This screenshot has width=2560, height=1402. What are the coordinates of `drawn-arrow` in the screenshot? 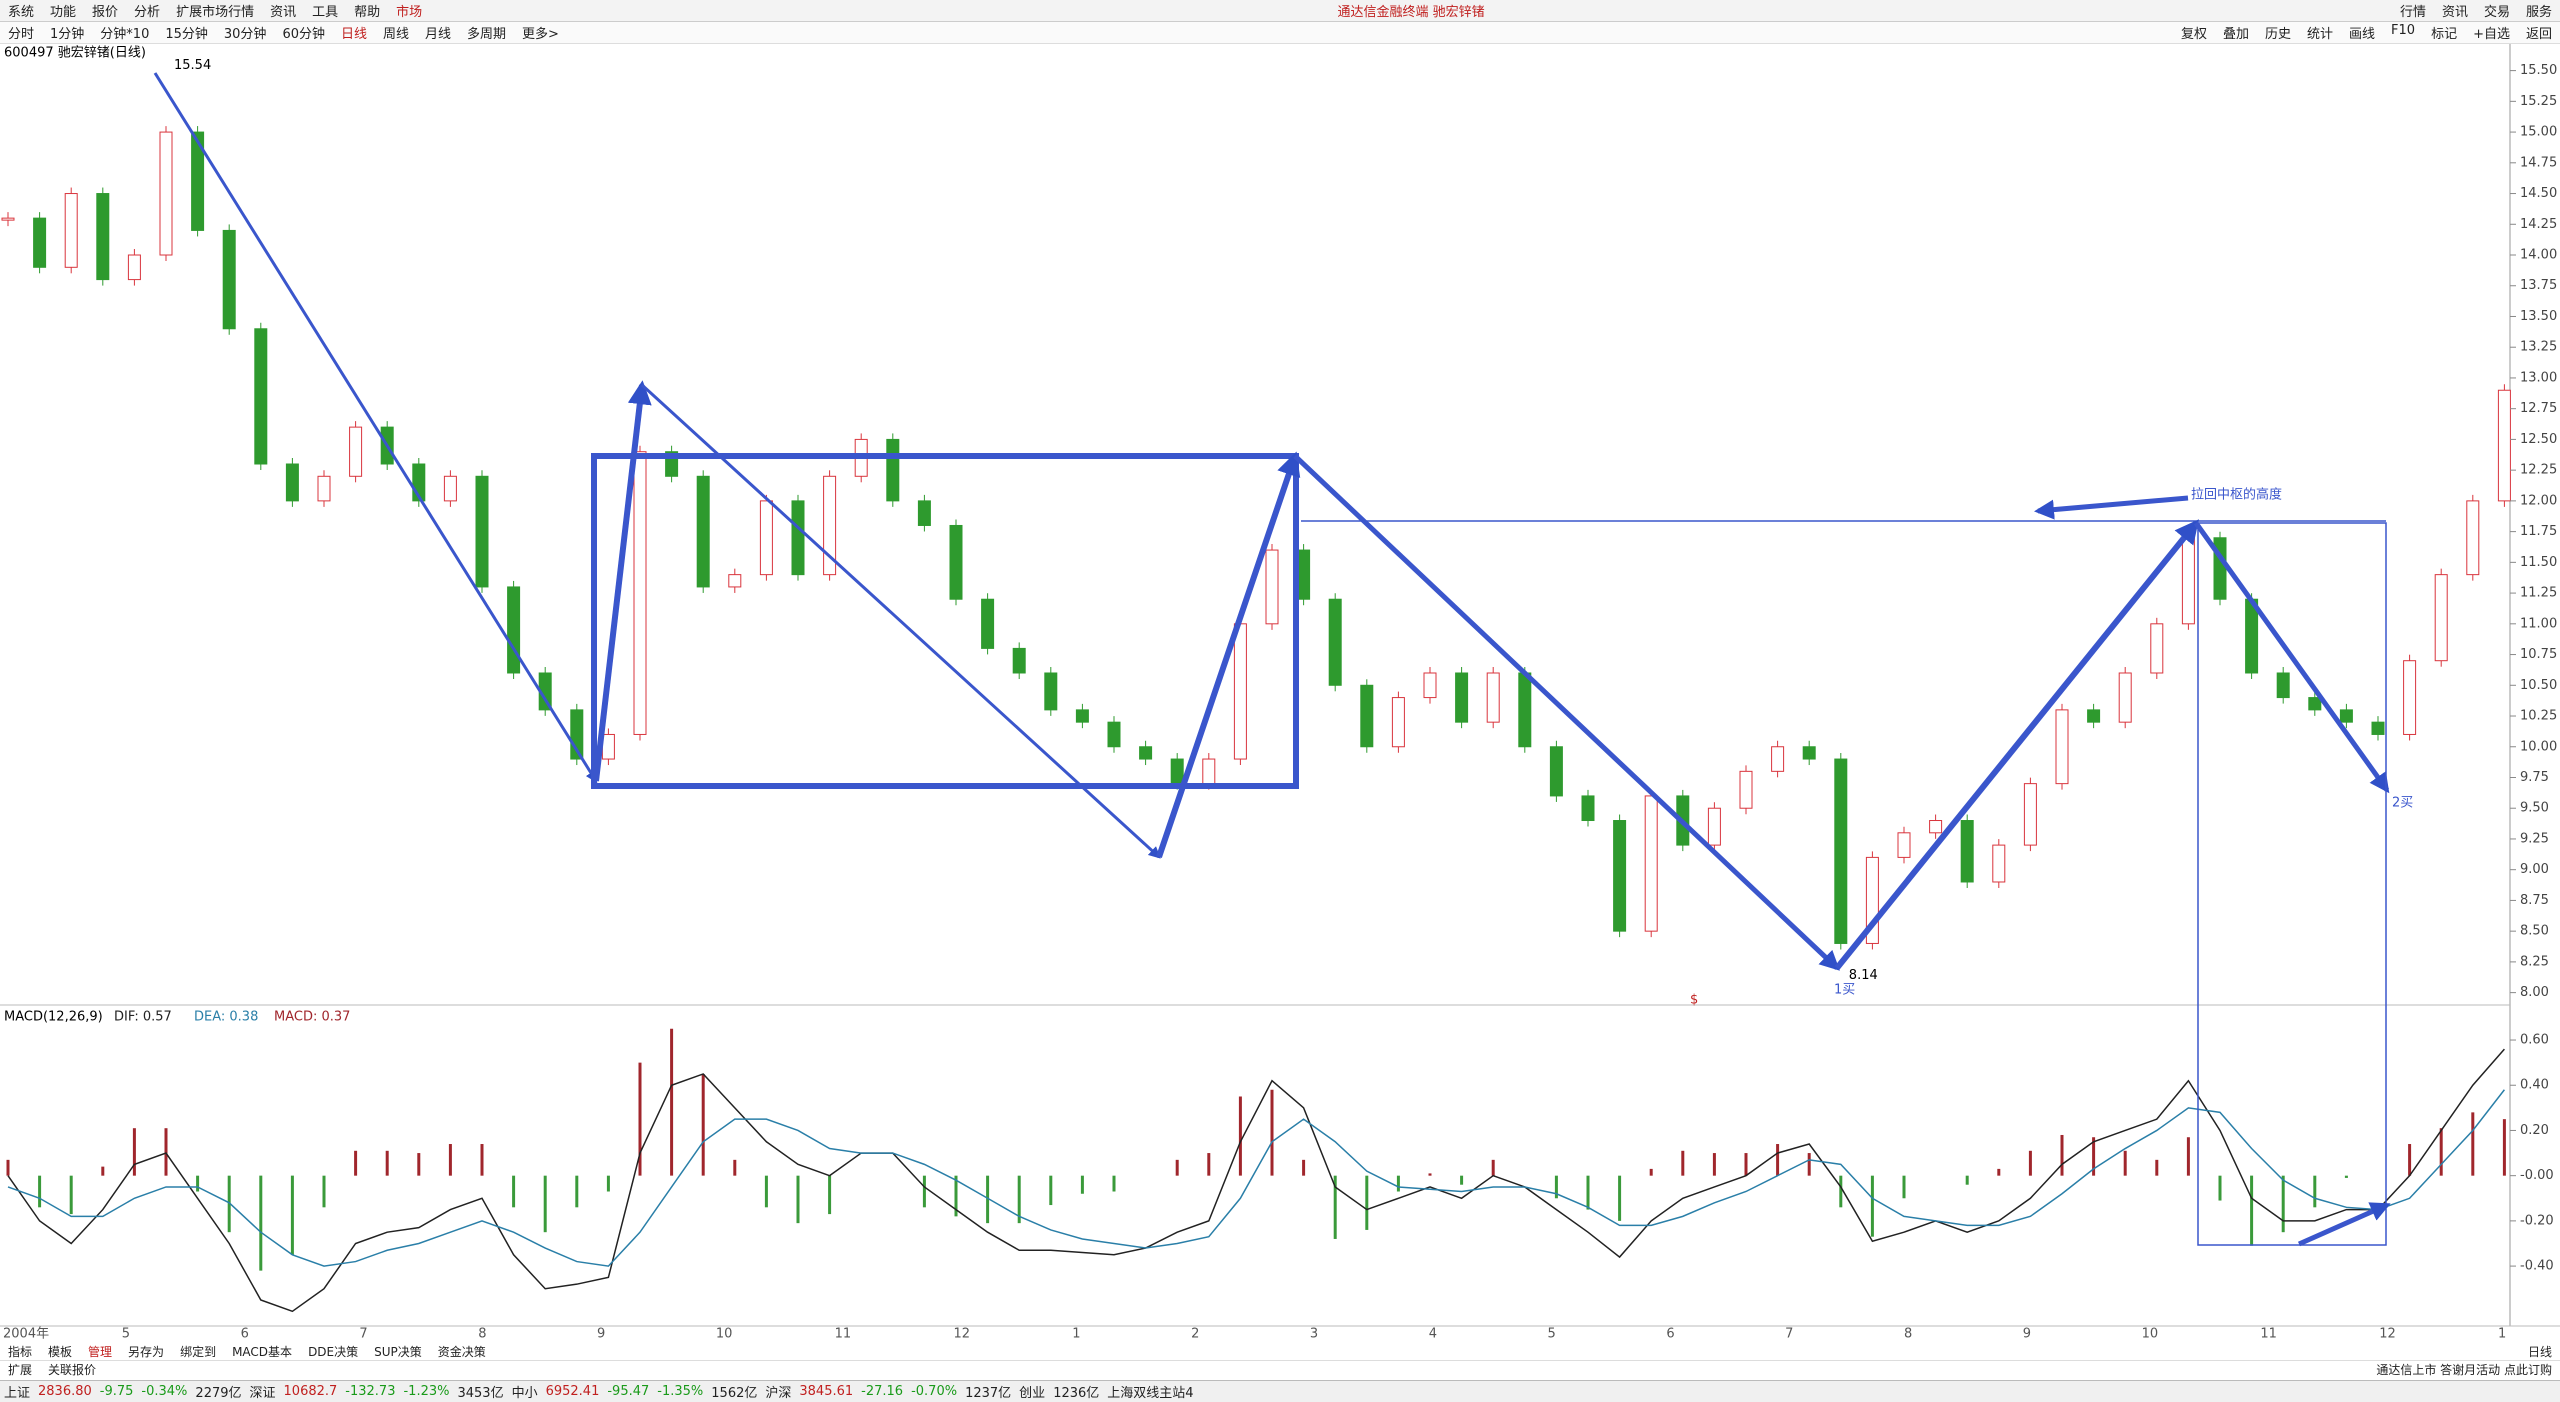 It's located at (1228, 654).